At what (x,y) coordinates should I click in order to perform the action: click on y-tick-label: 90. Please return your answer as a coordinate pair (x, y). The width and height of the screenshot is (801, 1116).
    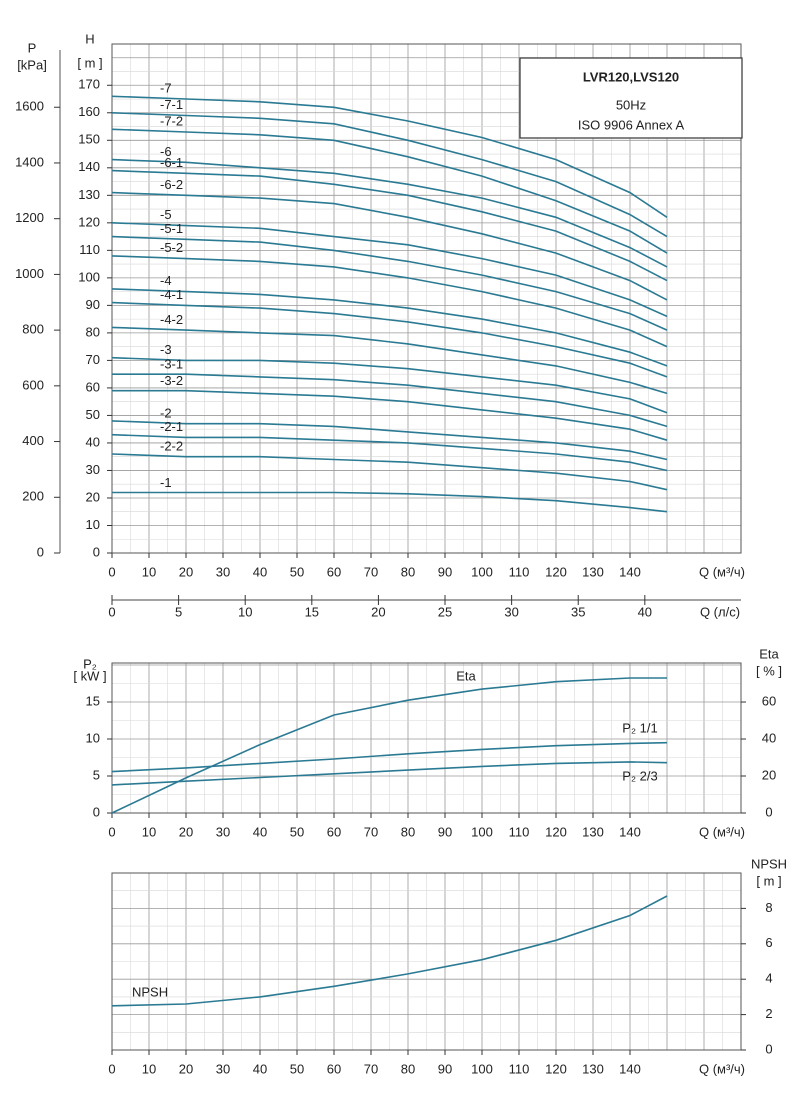
    Looking at the image, I should click on (93, 304).